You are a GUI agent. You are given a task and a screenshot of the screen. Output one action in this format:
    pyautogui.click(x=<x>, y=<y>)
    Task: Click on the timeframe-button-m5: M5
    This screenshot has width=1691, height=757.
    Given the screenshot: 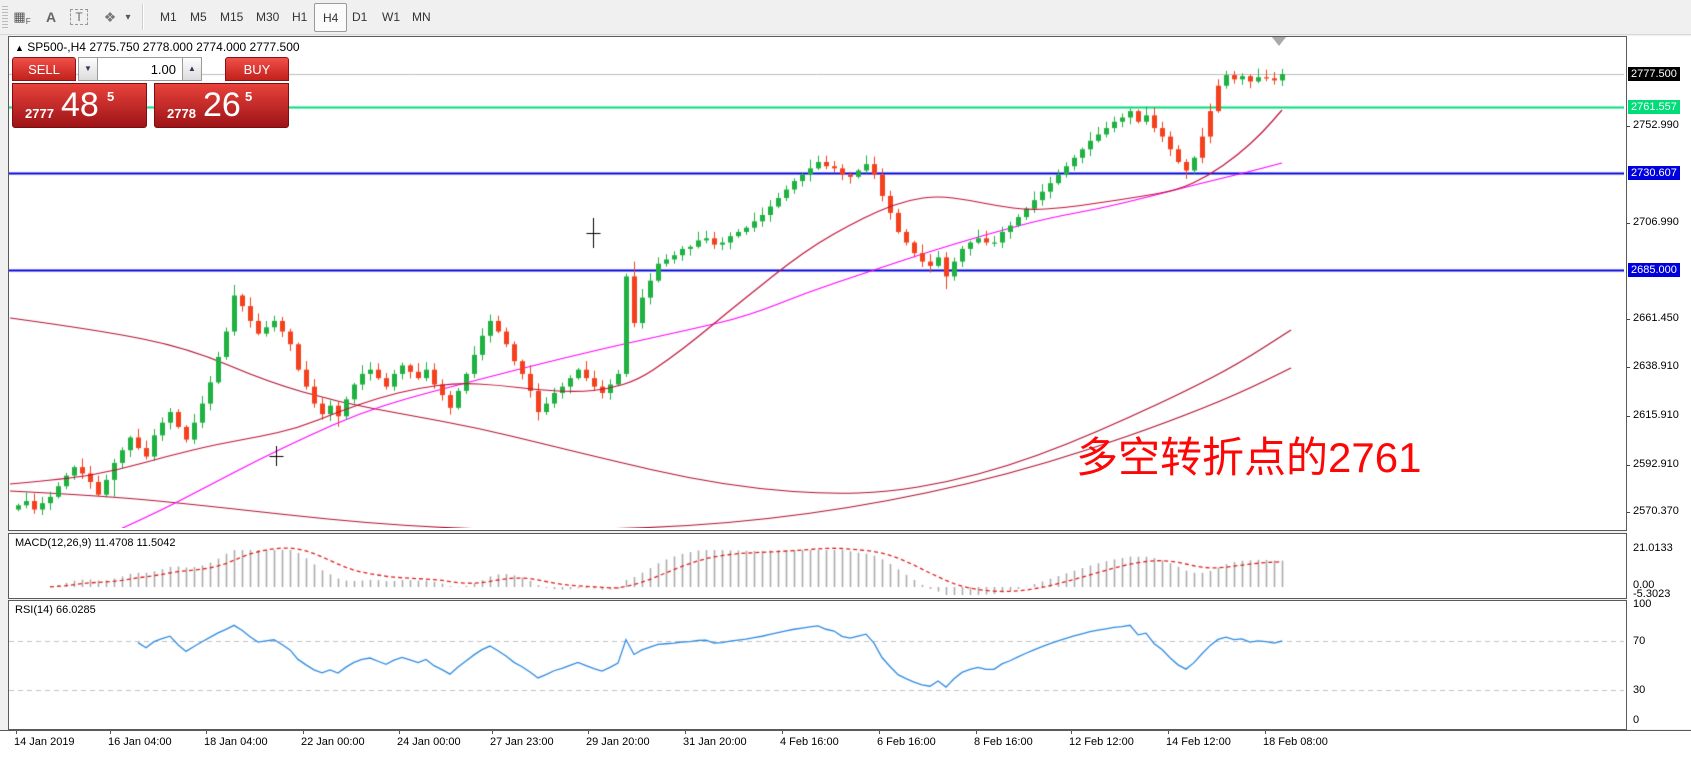 What is the action you would take?
    pyautogui.click(x=198, y=16)
    